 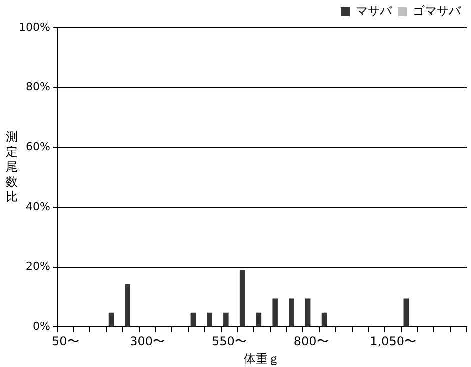 What do you see at coordinates (262, 359) in the screenshot?
I see `x-axis-title: 体重ｇ` at bounding box center [262, 359].